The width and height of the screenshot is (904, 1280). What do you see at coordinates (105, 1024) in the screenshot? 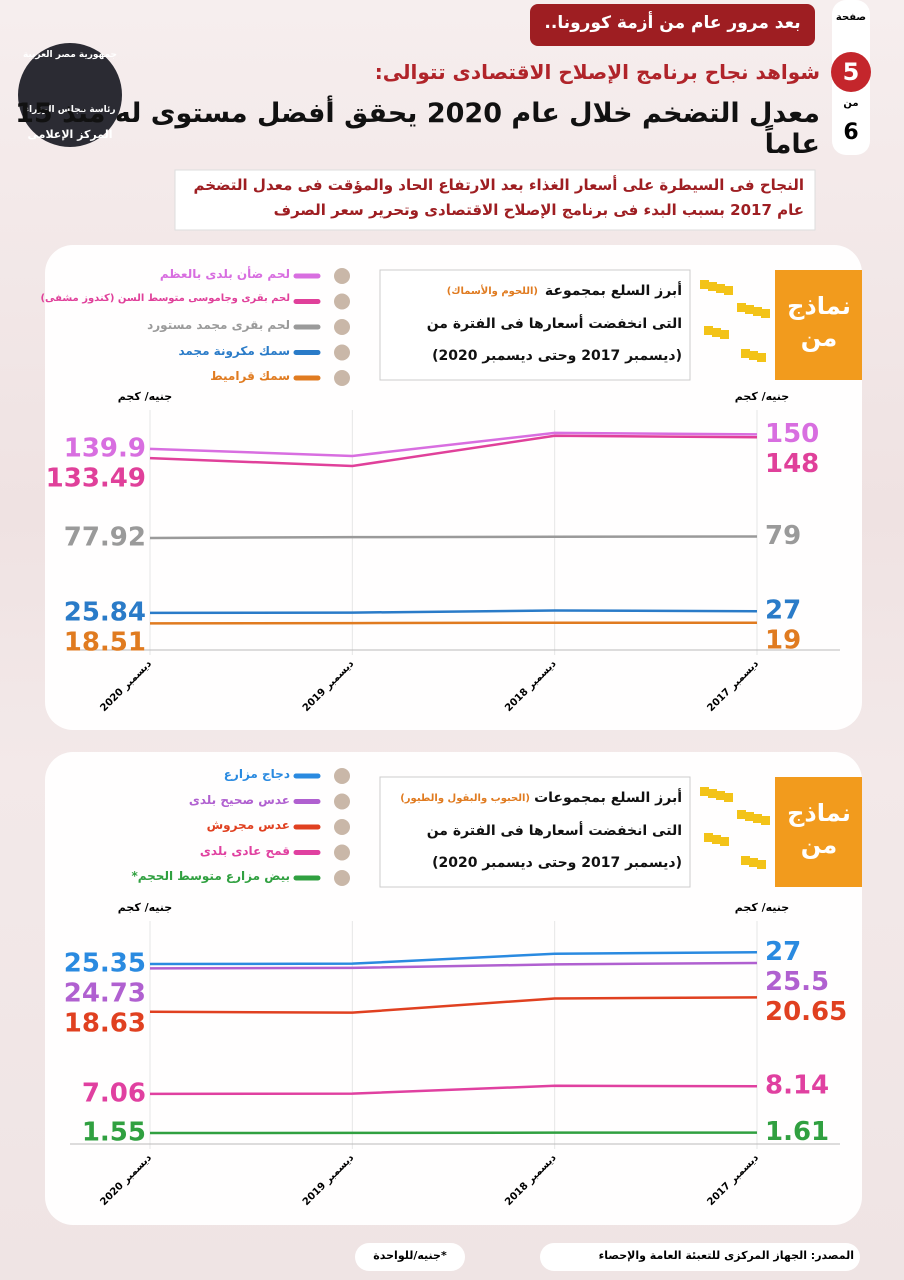
I see `value-label: 18.63` at bounding box center [105, 1024].